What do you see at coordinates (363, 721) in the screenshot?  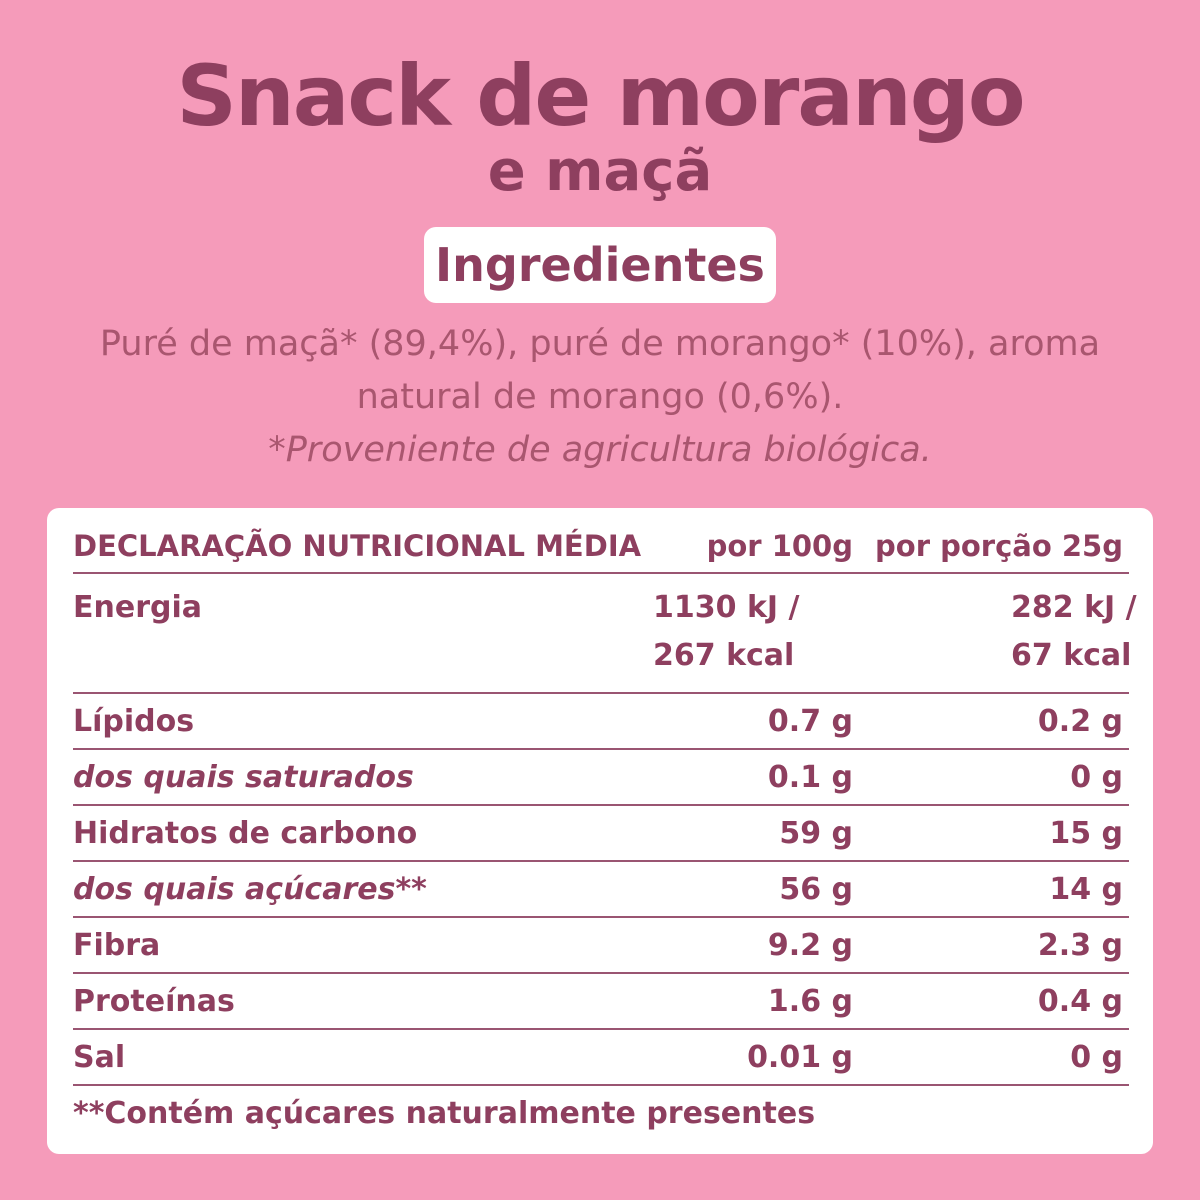 I see `row-name: Lípidos` at bounding box center [363, 721].